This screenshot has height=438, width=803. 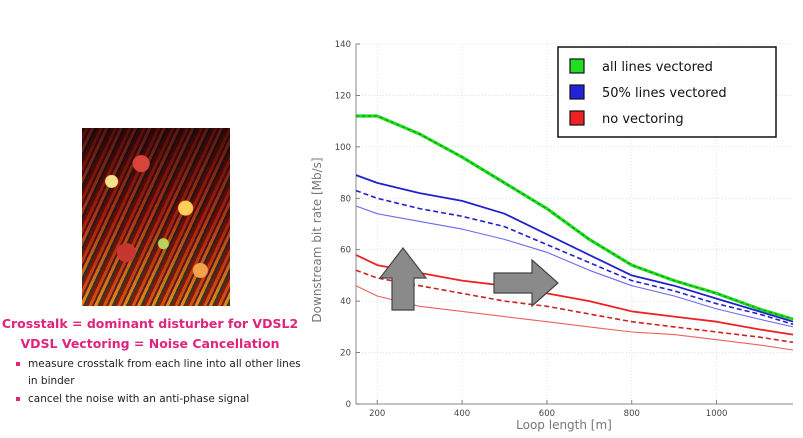 I want to click on x-tick-label: 400, so click(x=462, y=414).